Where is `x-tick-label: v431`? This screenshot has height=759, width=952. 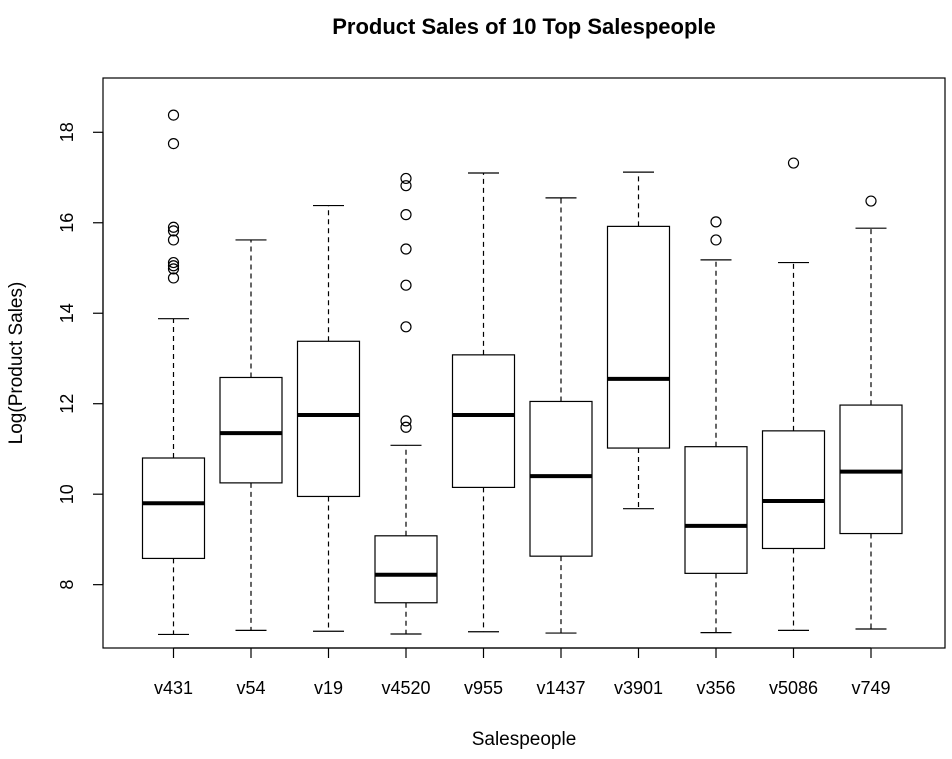 x-tick-label: v431 is located at coordinates (173, 688).